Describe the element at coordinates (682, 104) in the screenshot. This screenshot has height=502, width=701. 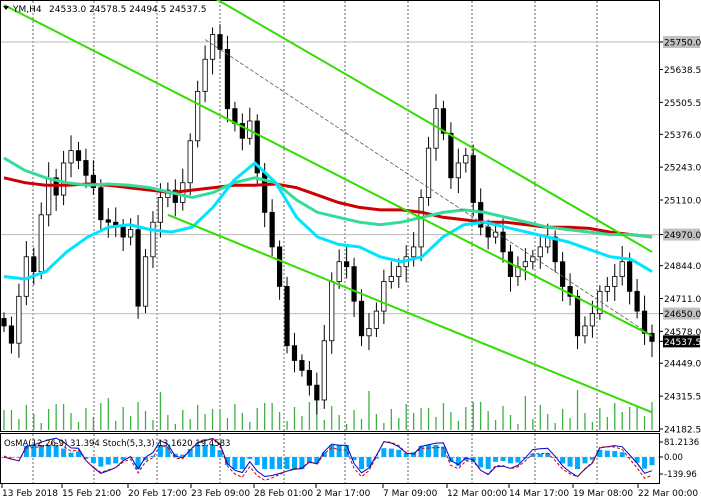
I see `price-tick-label: 25505.5` at that location.